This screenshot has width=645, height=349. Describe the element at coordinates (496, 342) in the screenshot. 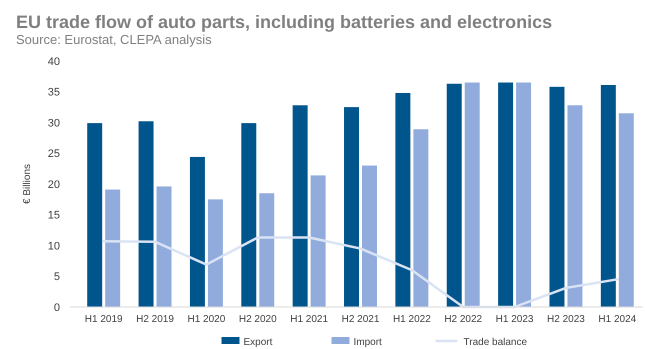

I see `legend-label: Trade balance` at that location.